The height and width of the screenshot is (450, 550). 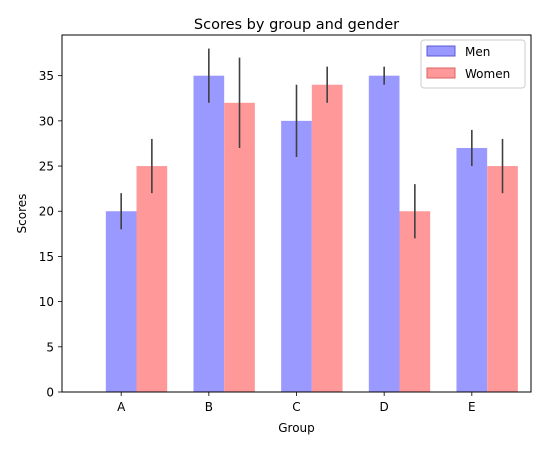 I want to click on x-tick-label: C, so click(x=296, y=407).